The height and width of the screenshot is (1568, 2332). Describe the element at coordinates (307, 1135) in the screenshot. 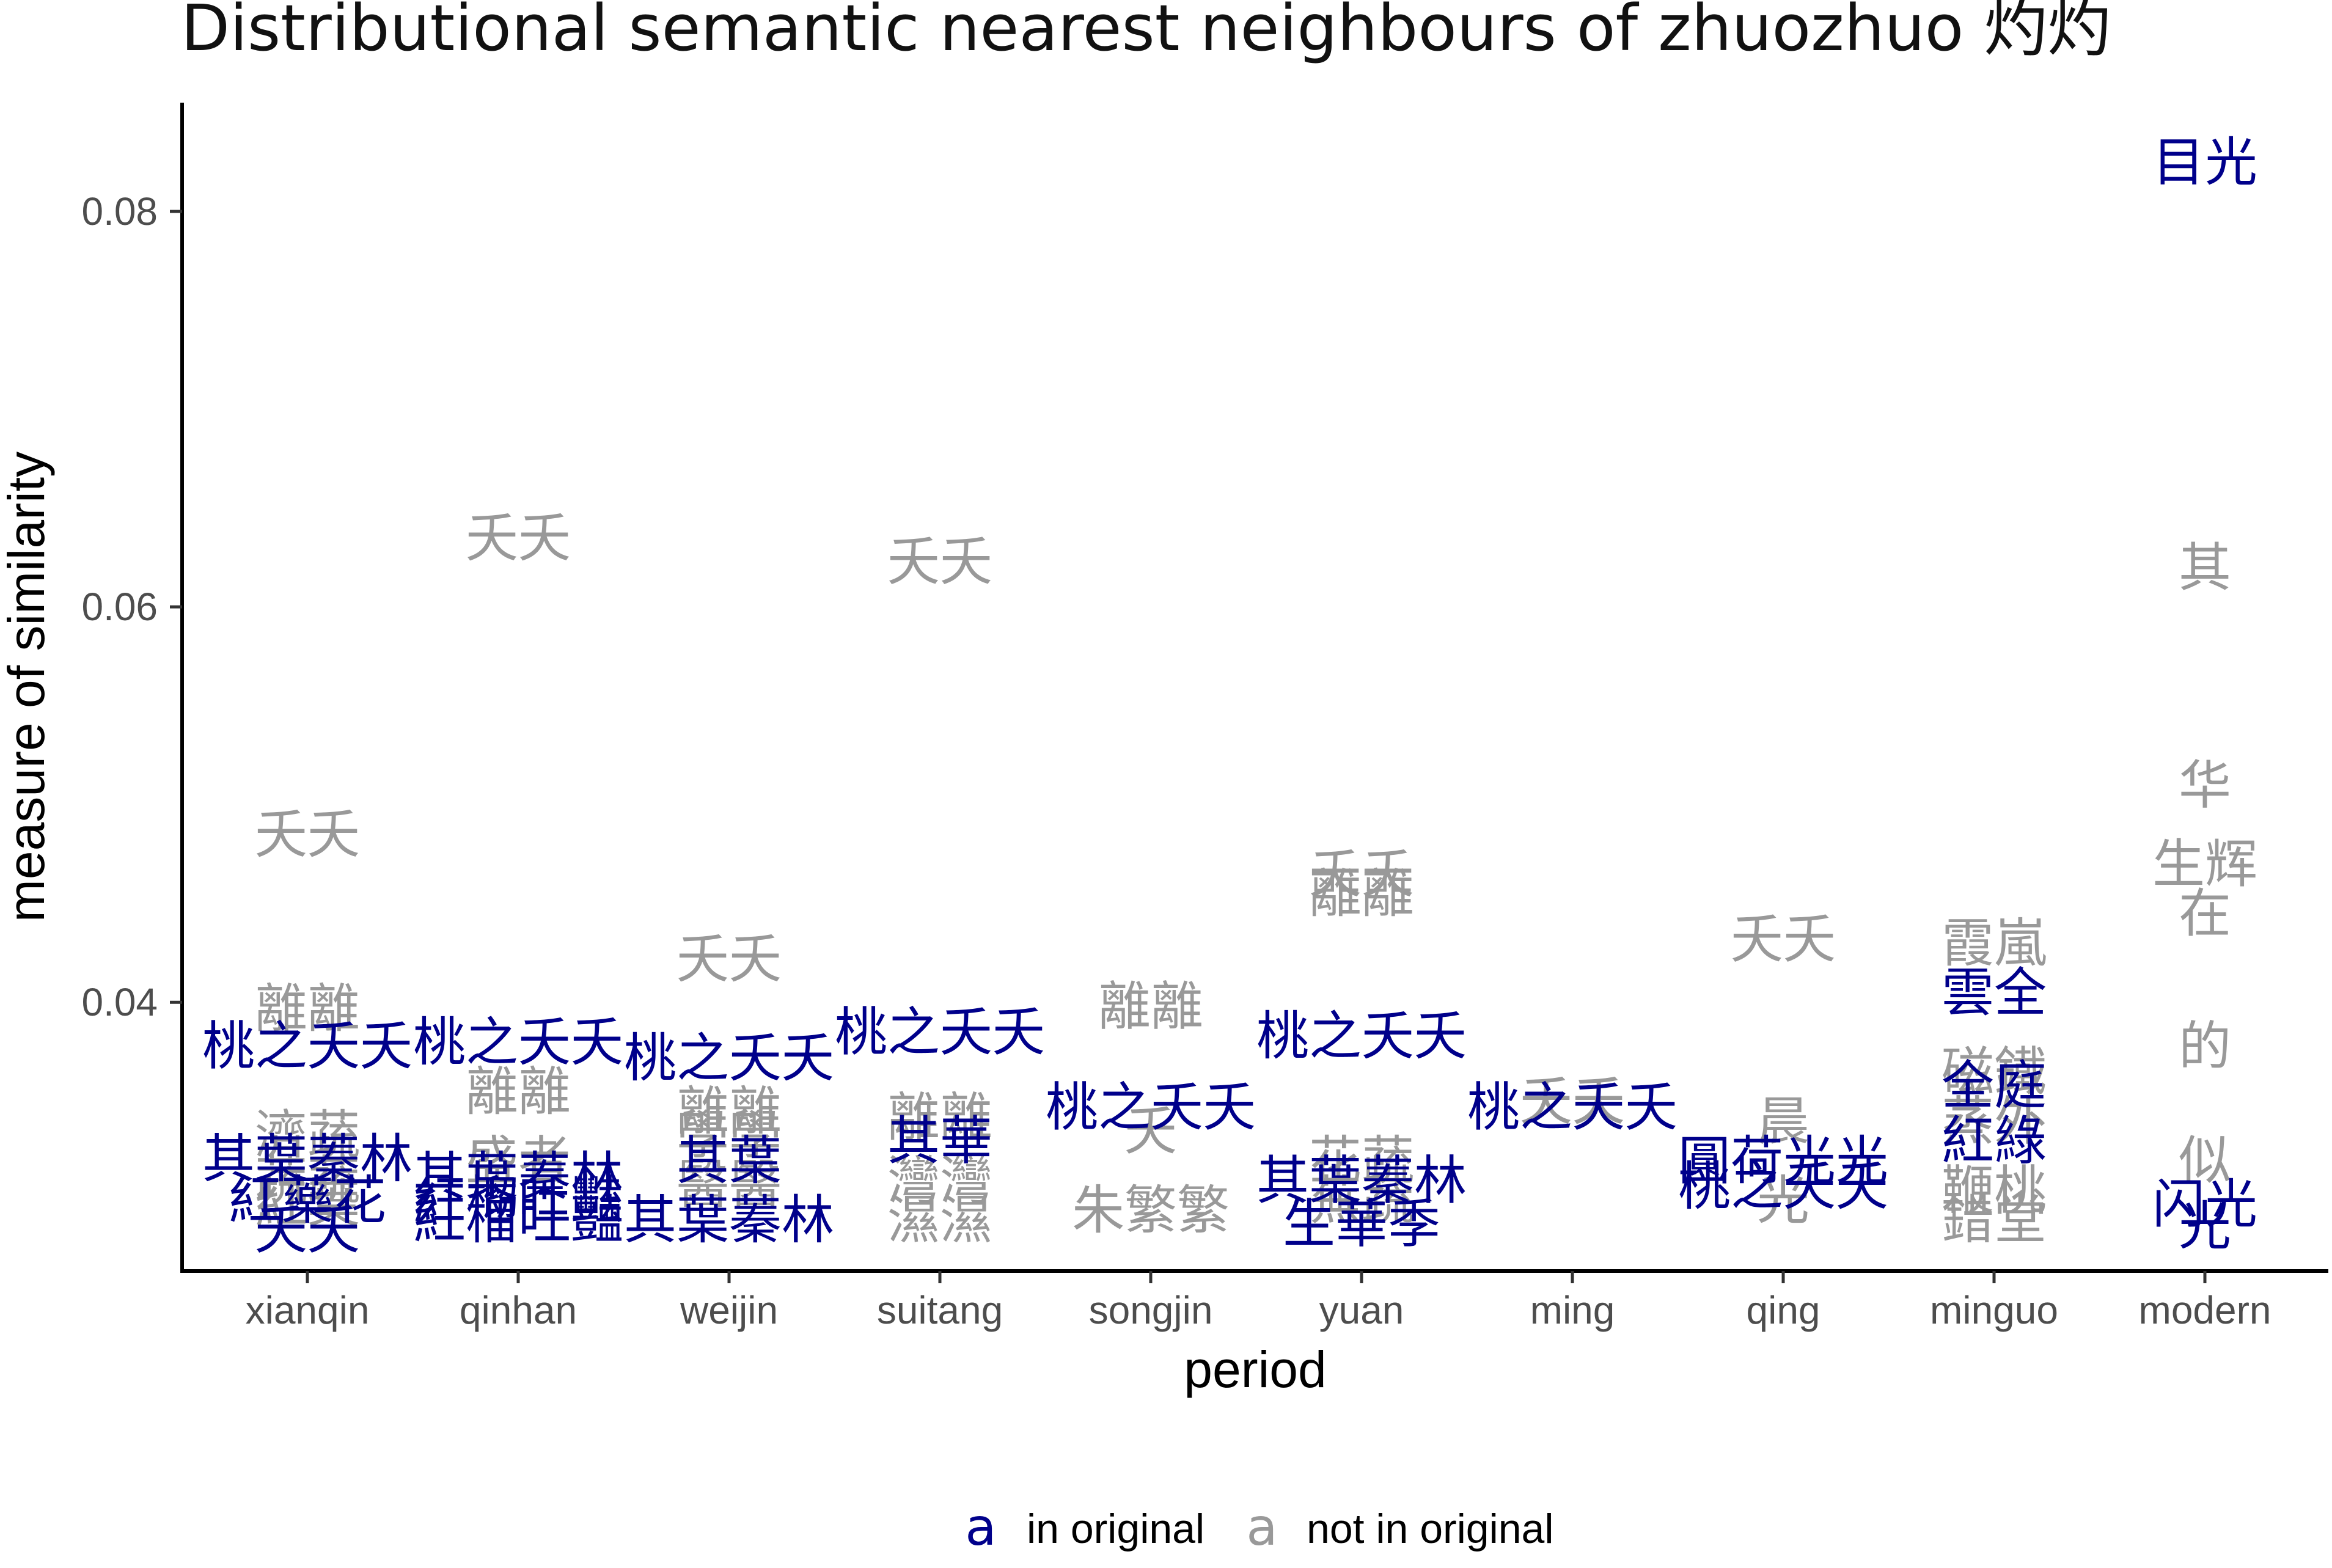

I see `data-point-label: 濟蔬` at that location.